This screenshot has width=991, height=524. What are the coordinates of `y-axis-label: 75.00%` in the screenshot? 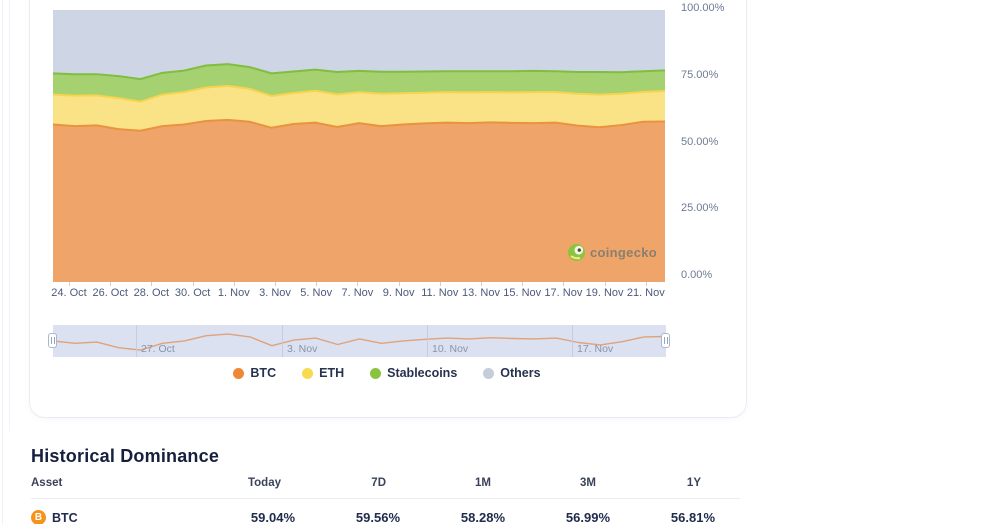 It's located at (700, 74).